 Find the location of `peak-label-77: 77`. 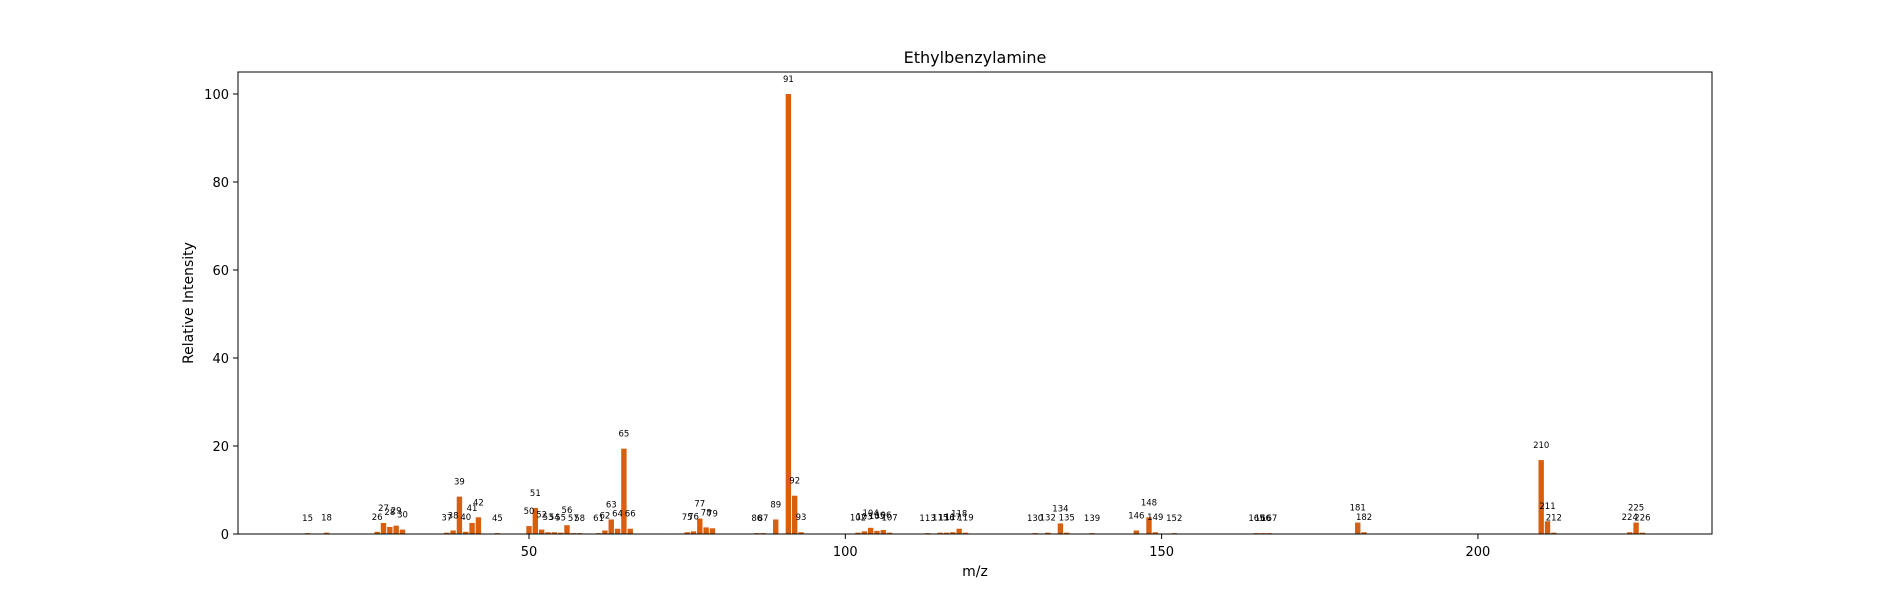

peak-label-77: 77 is located at coordinates (699, 505).